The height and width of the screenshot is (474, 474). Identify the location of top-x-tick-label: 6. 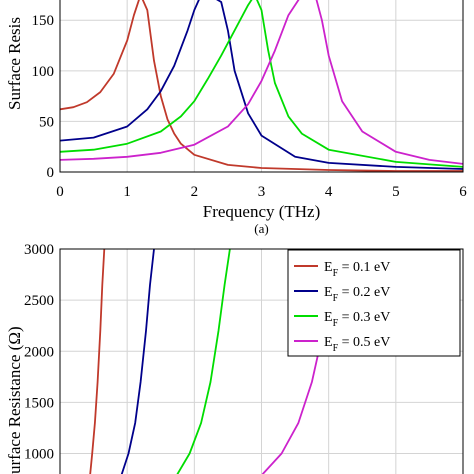
(463, 192).